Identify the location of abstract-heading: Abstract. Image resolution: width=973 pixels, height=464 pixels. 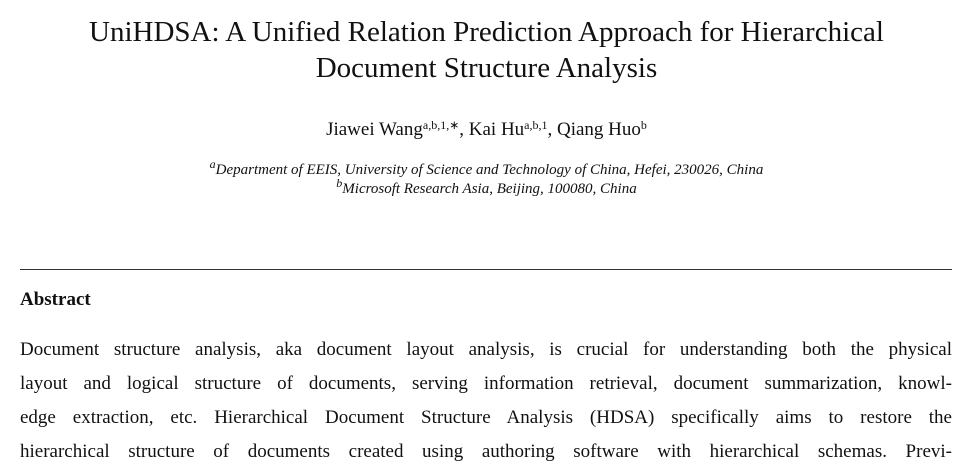
(55, 299).